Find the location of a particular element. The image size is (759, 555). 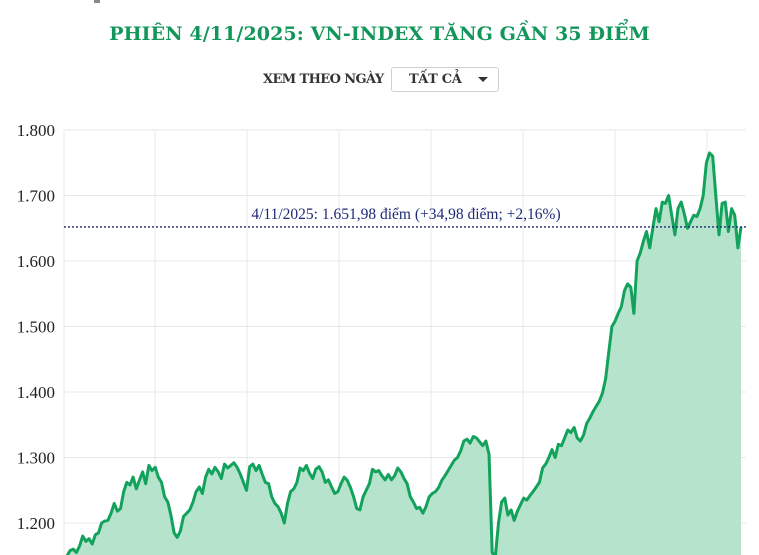

y-tick-label: 1.800 is located at coordinates (36, 130).